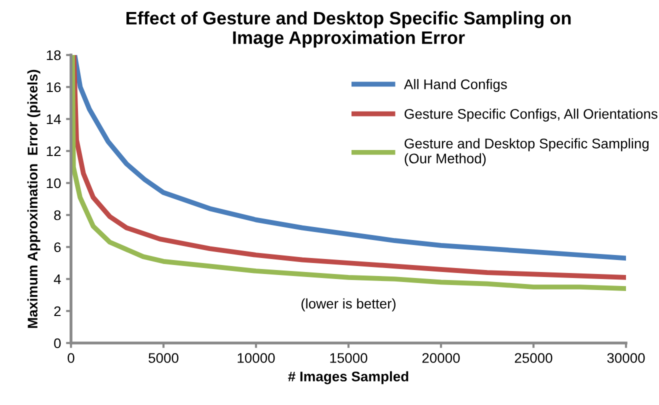 The image size is (659, 405). What do you see at coordinates (441, 358) in the screenshot?
I see `x-tick-label: 20000` at bounding box center [441, 358].